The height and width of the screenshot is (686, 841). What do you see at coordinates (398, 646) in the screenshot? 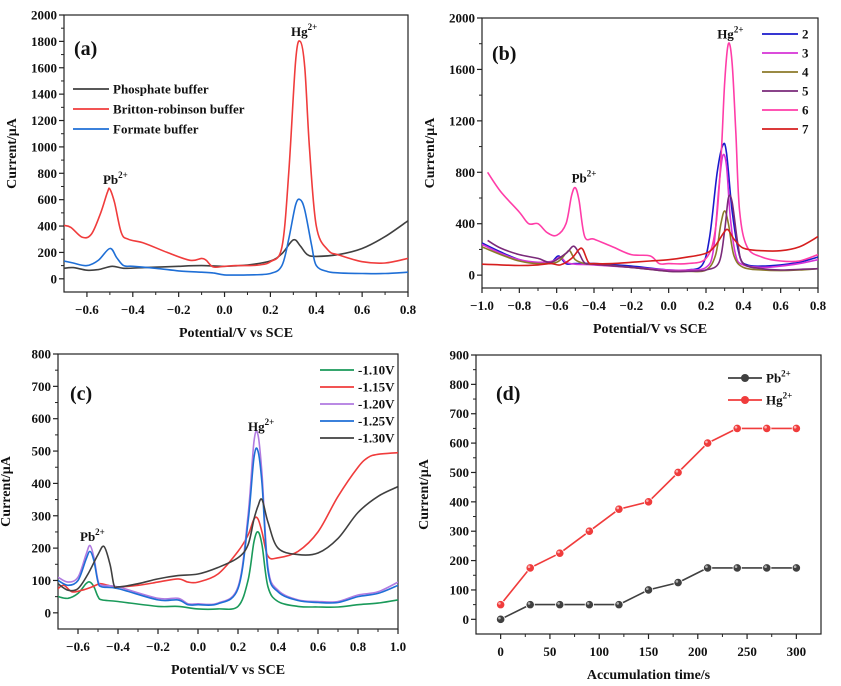
I see `x-tick-label: 1.0` at bounding box center [398, 646].